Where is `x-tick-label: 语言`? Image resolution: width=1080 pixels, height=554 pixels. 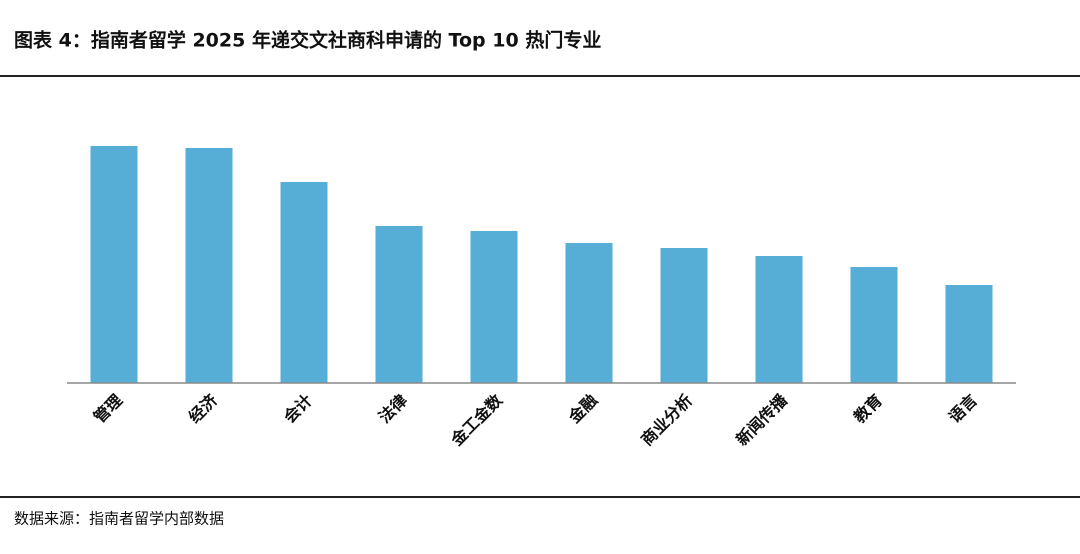 x-tick-label: 语言 is located at coordinates (963, 409).